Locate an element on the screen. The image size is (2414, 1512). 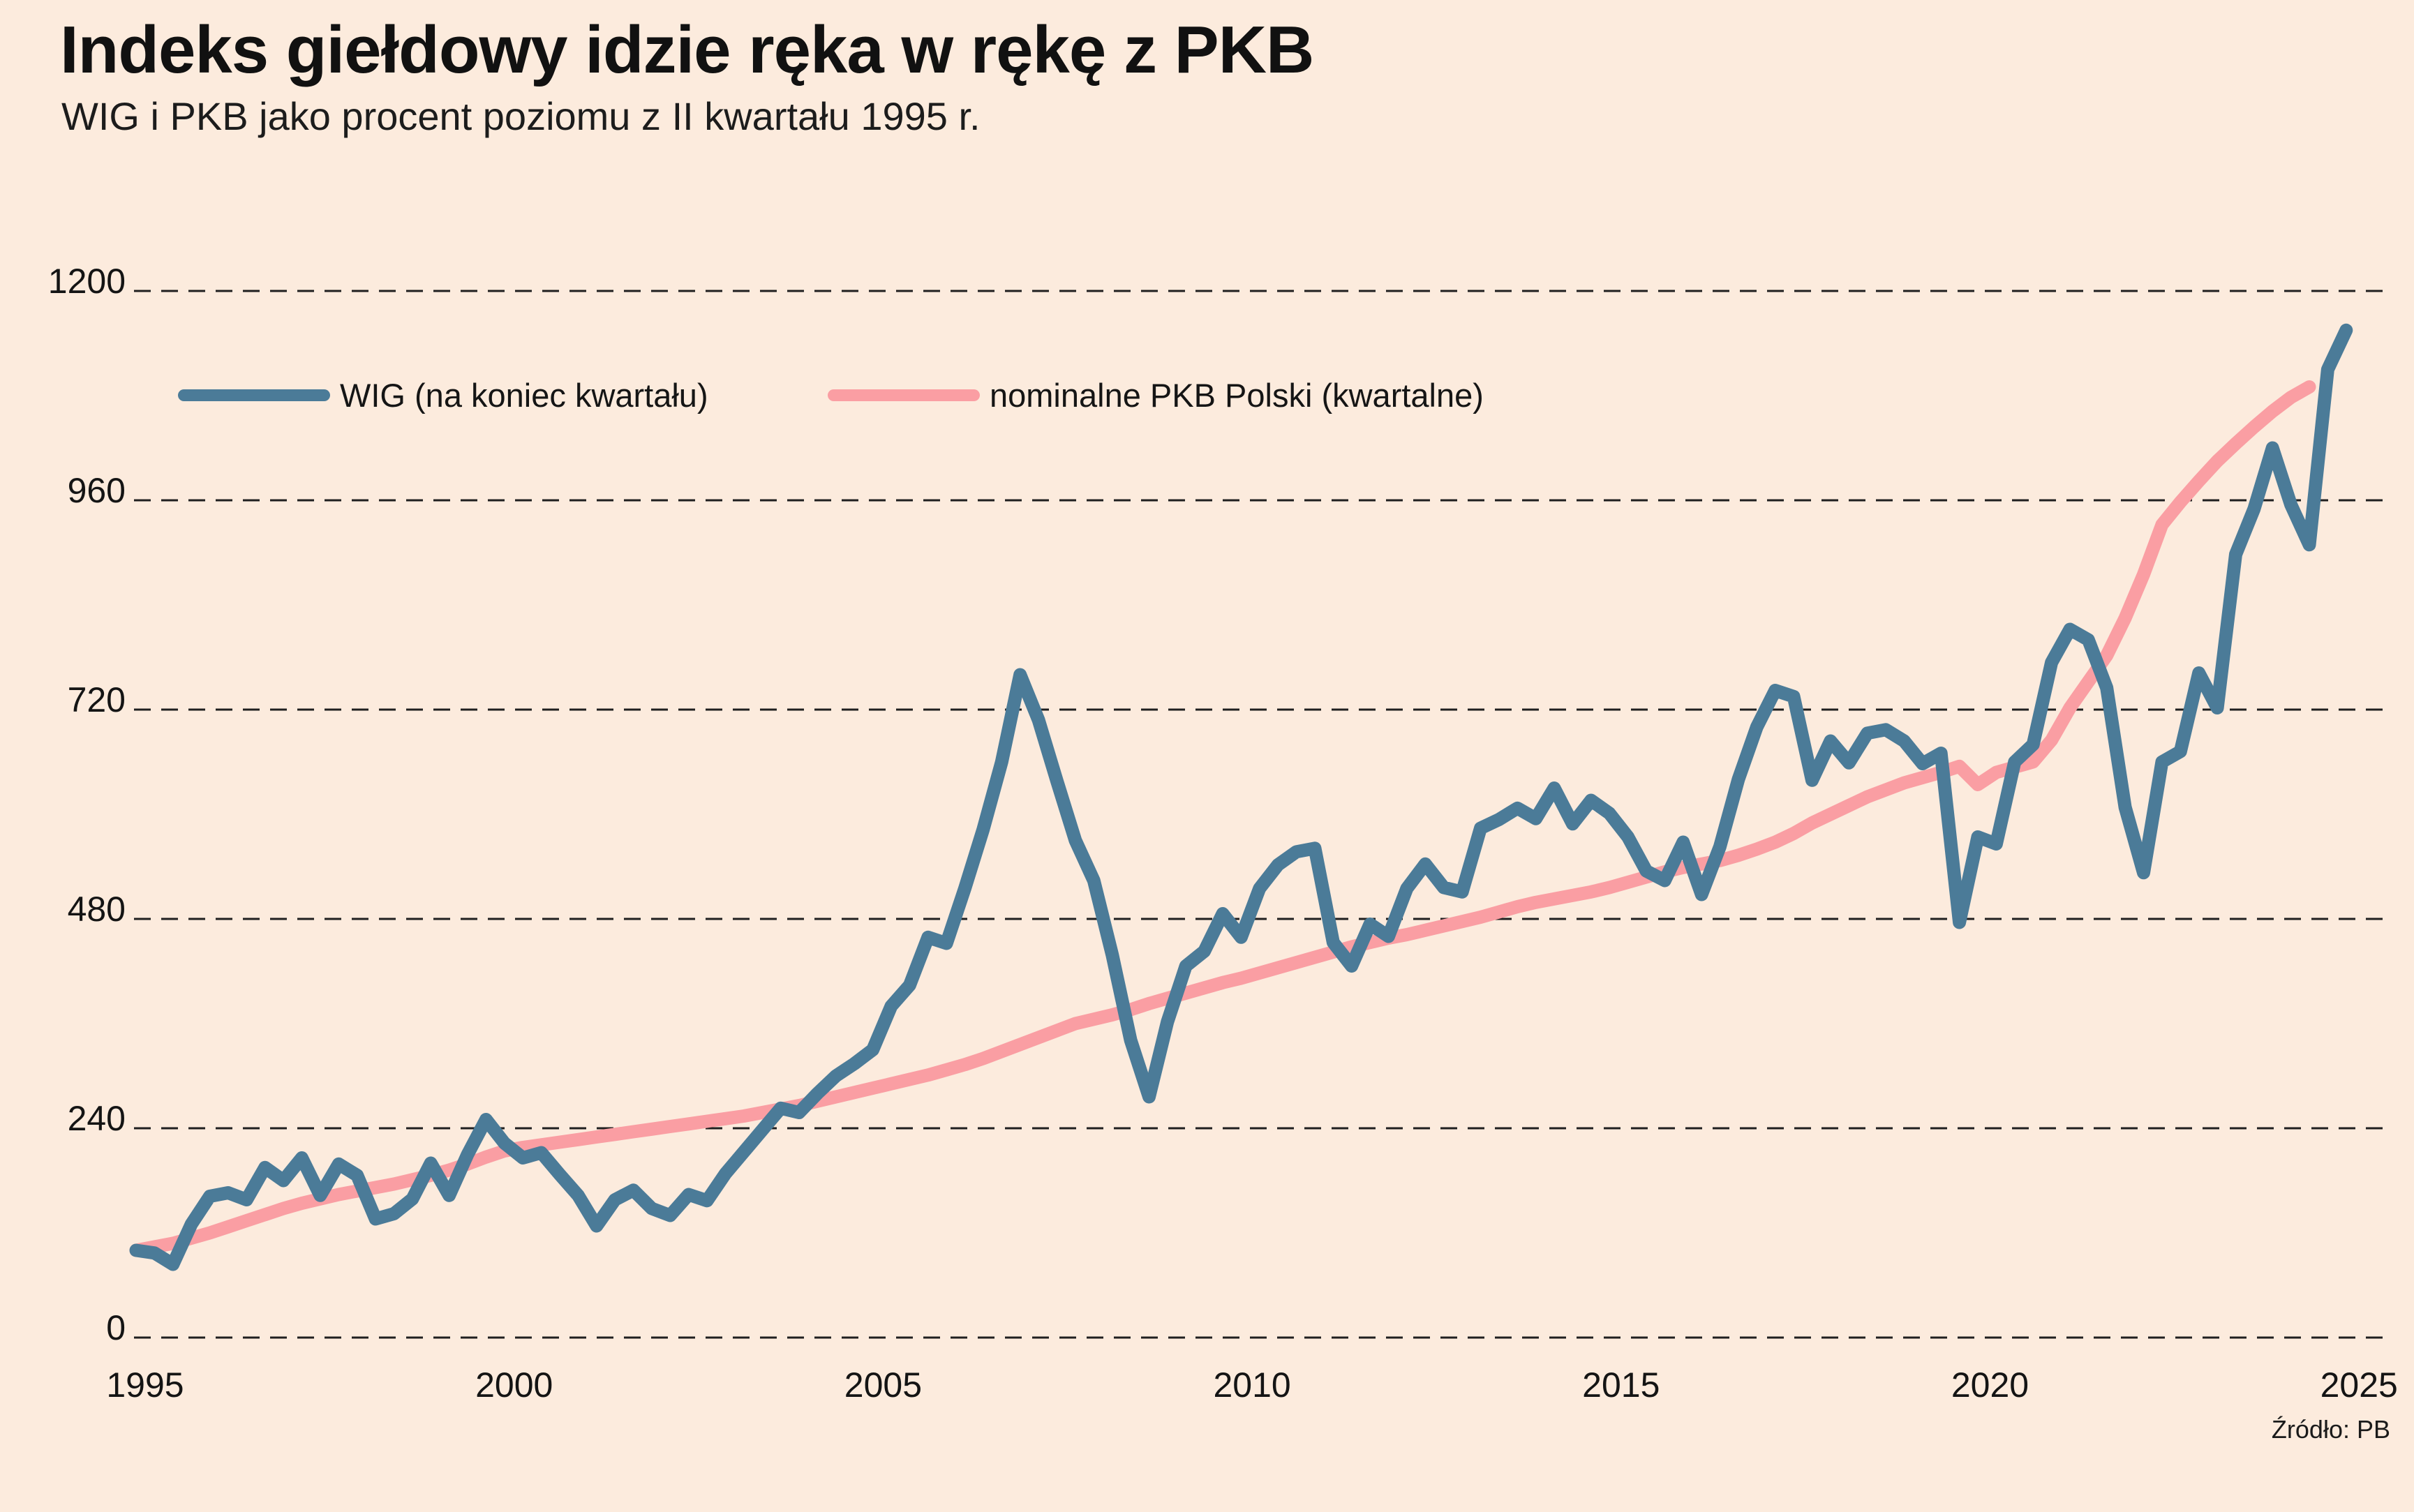
x-tick-label: 2015 is located at coordinates (1621, 1385).